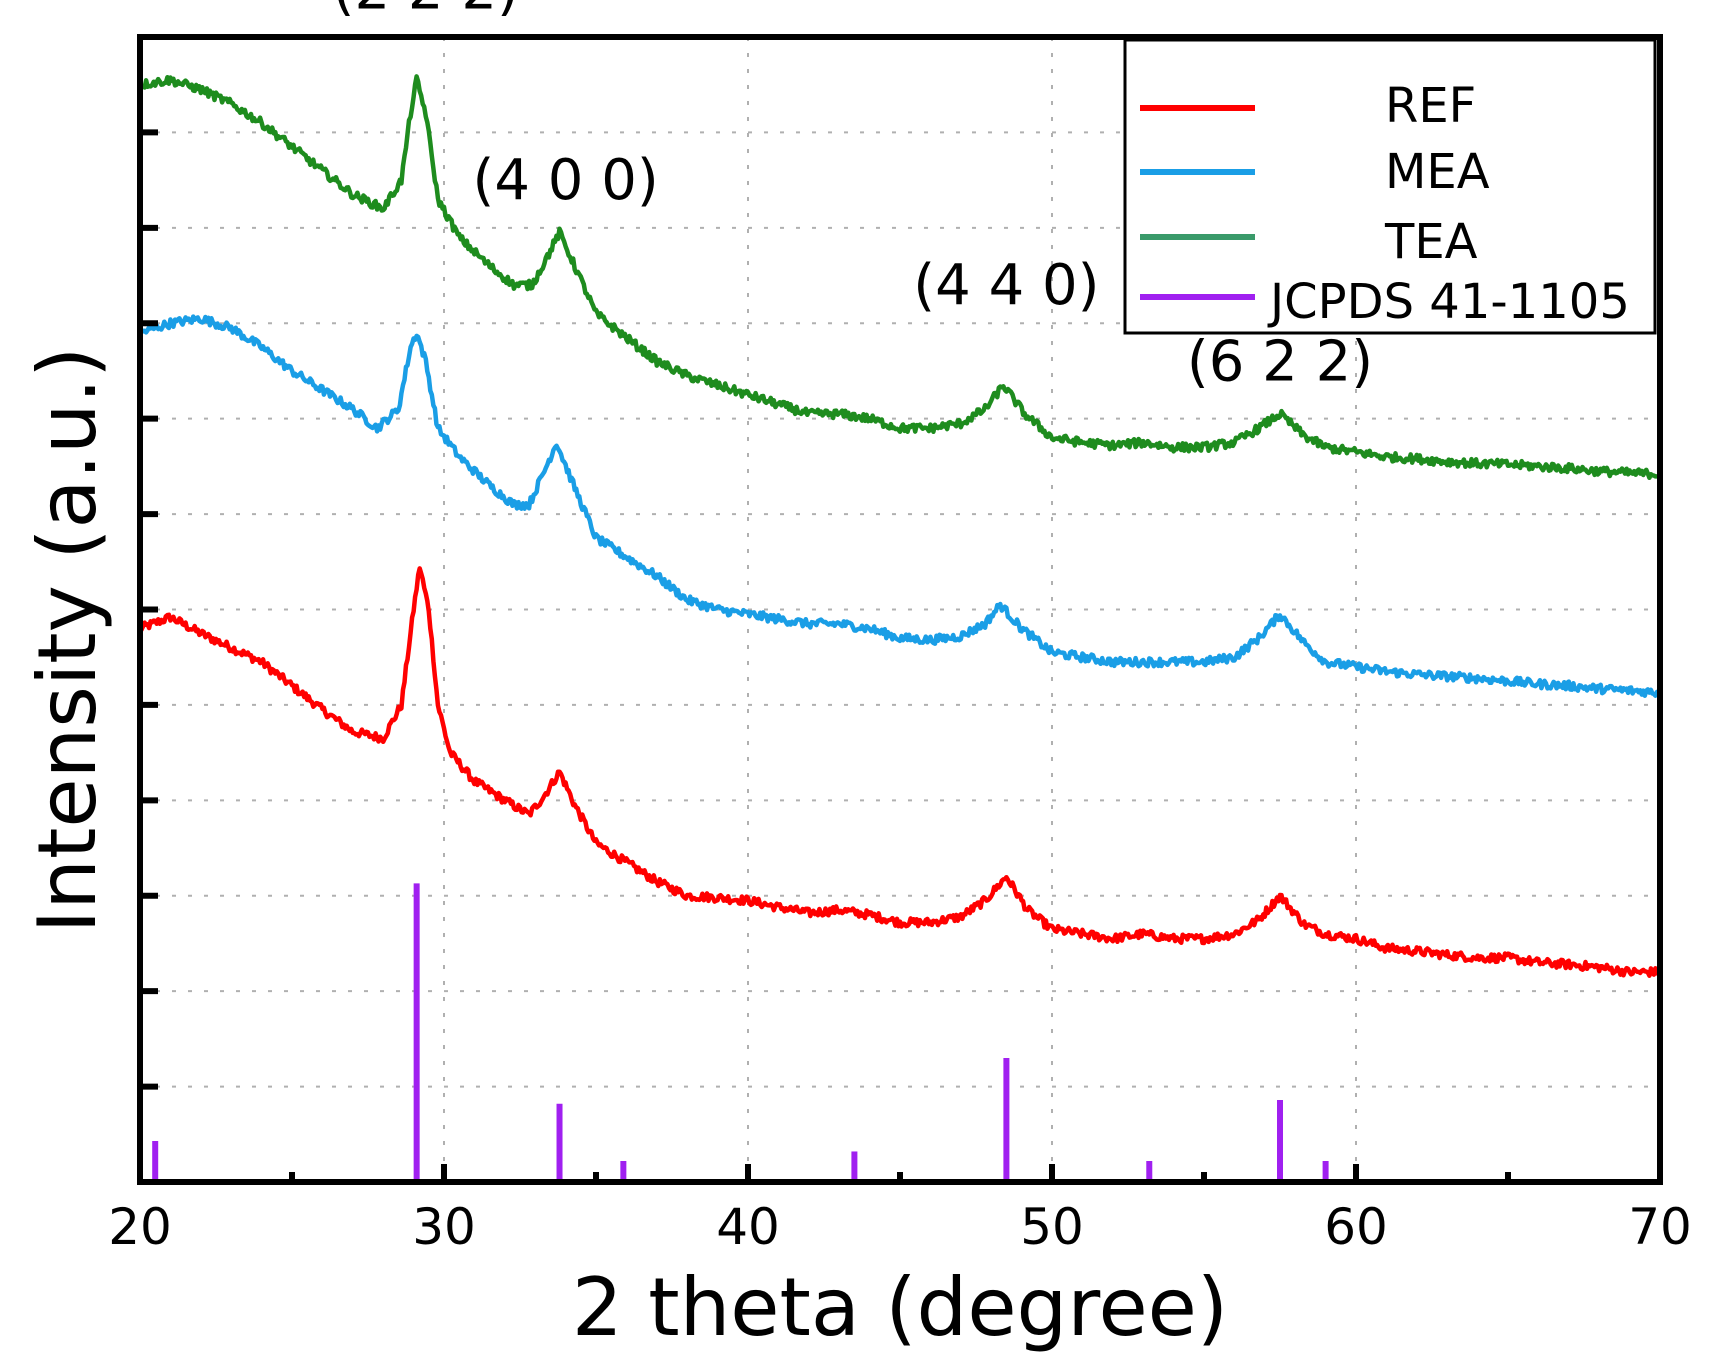  Describe the element at coordinates (426, 11) in the screenshot. I see `peak-label: (2 2 2)` at that location.